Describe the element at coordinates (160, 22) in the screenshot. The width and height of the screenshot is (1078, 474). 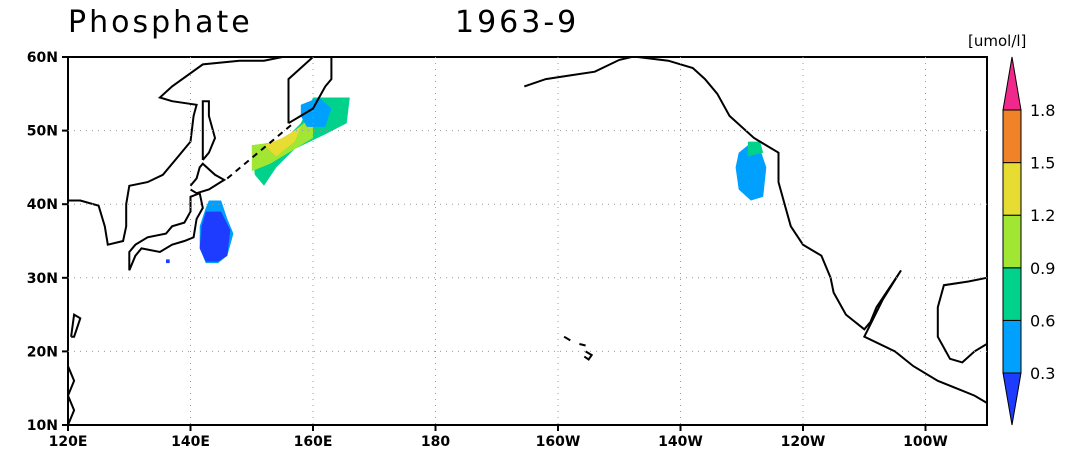
I see `title: Phosphate` at that location.